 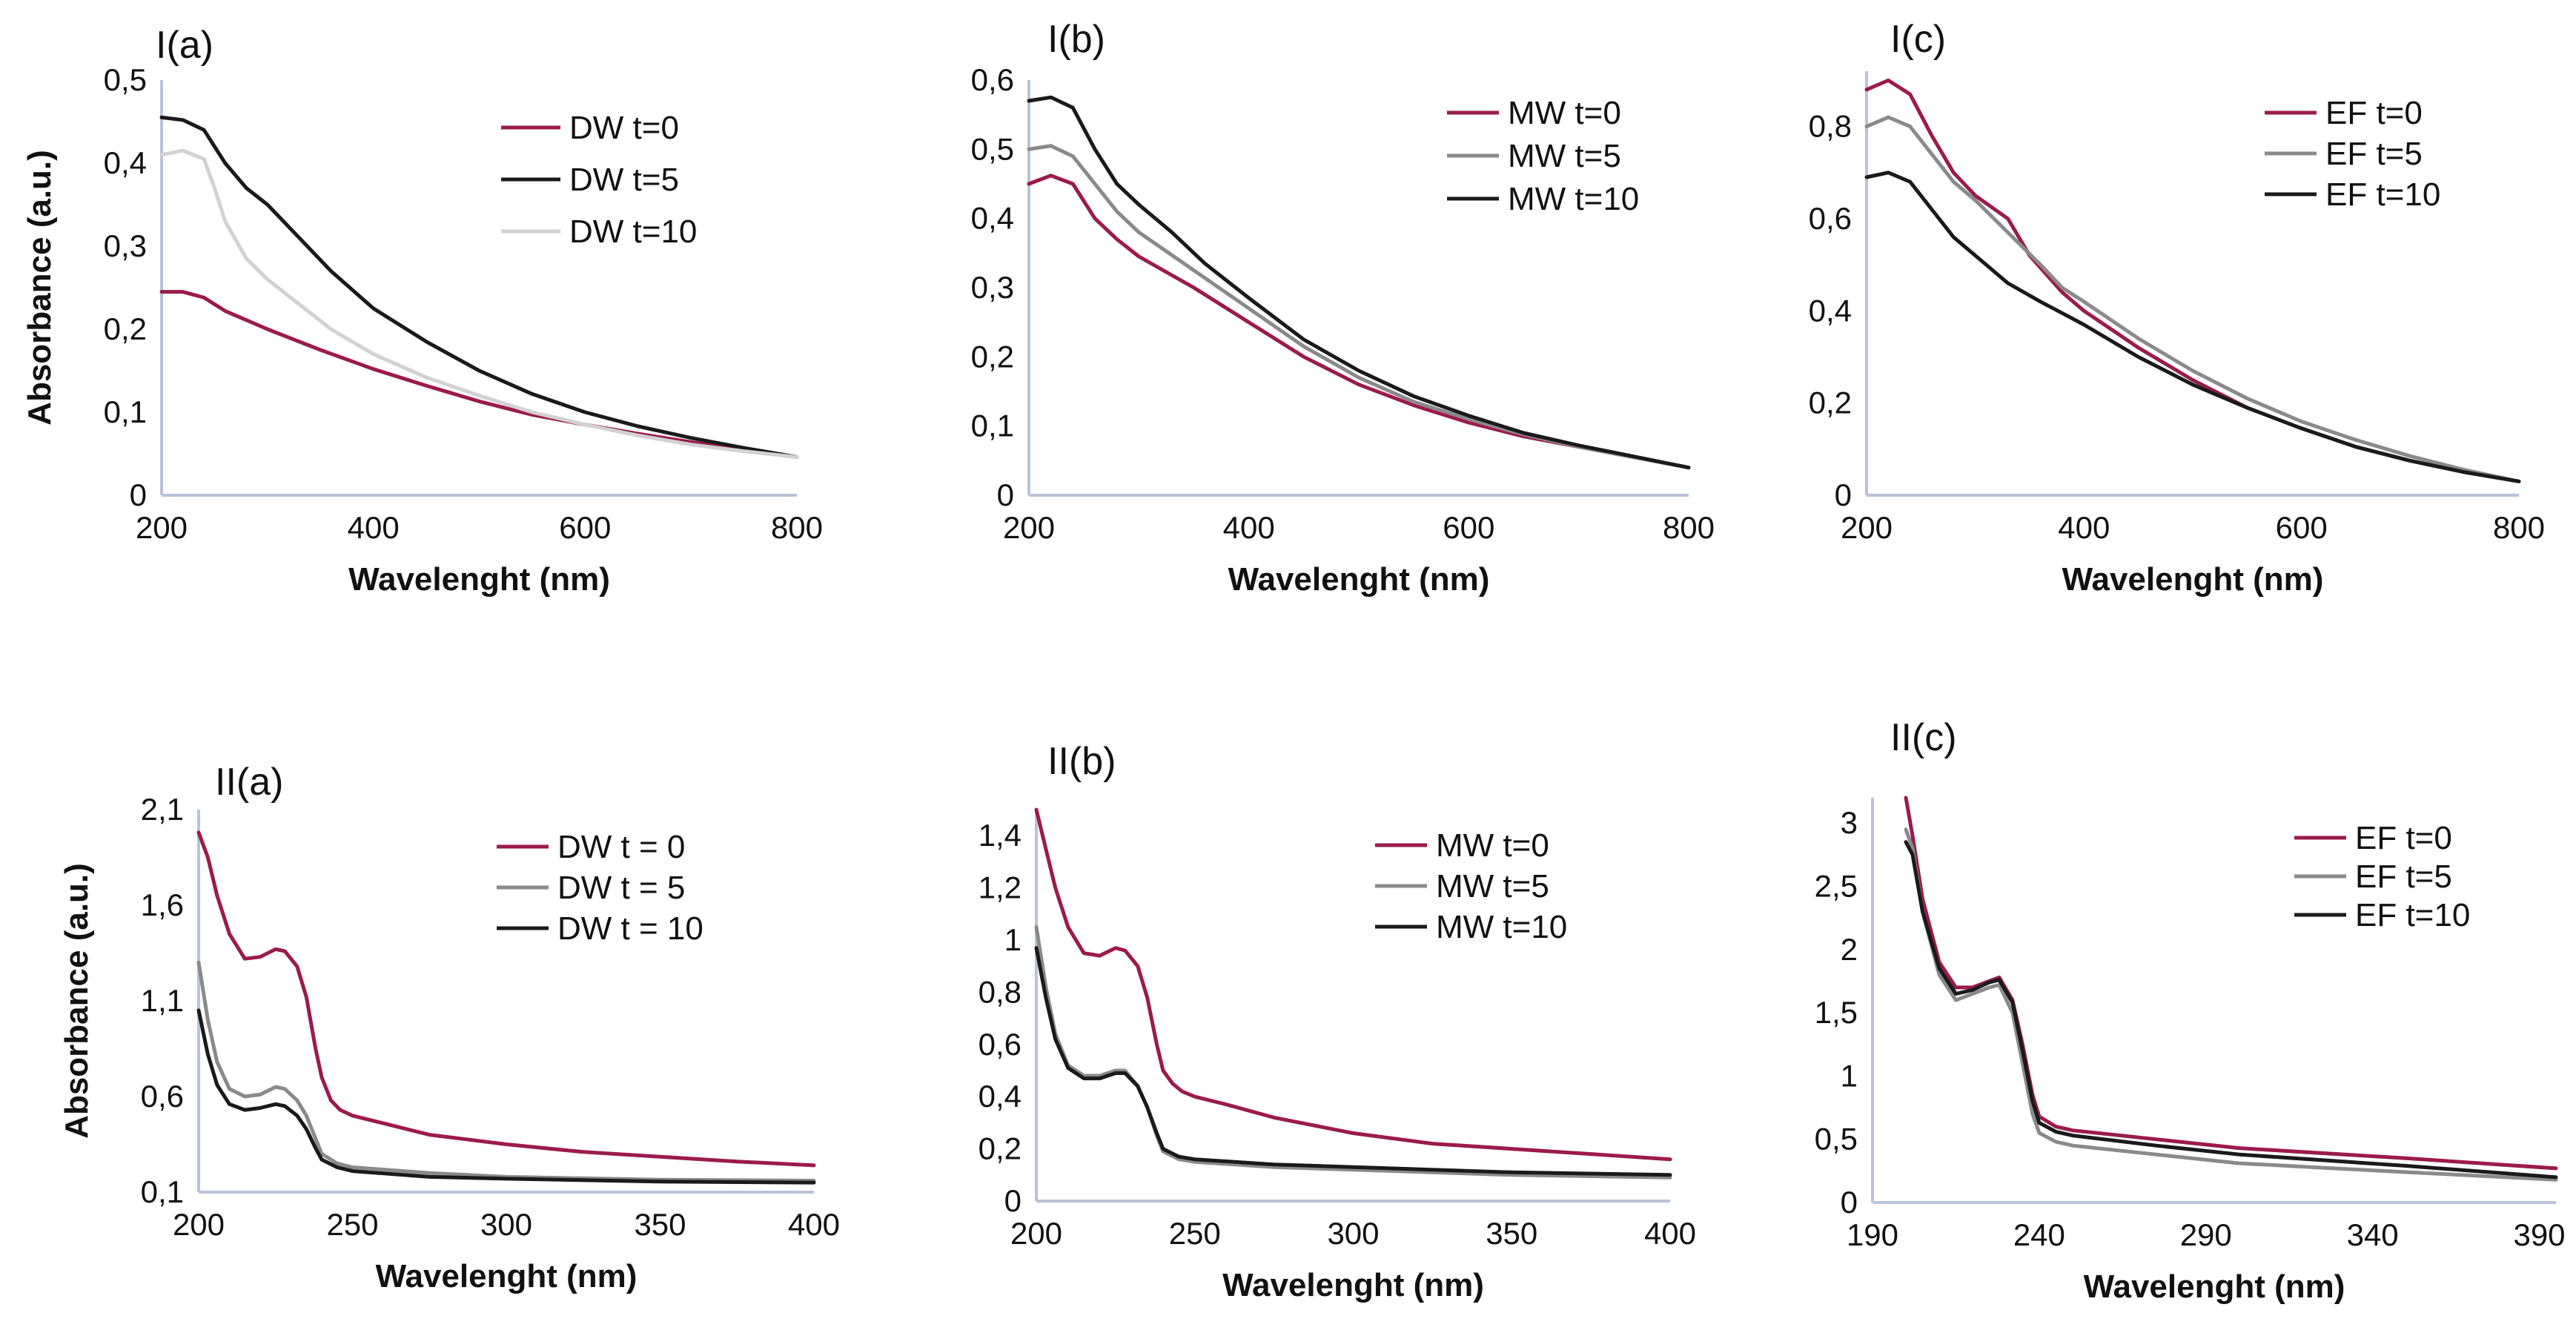 What do you see at coordinates (1836, 885) in the screenshot?
I see `y-tick-label: 2,5` at bounding box center [1836, 885].